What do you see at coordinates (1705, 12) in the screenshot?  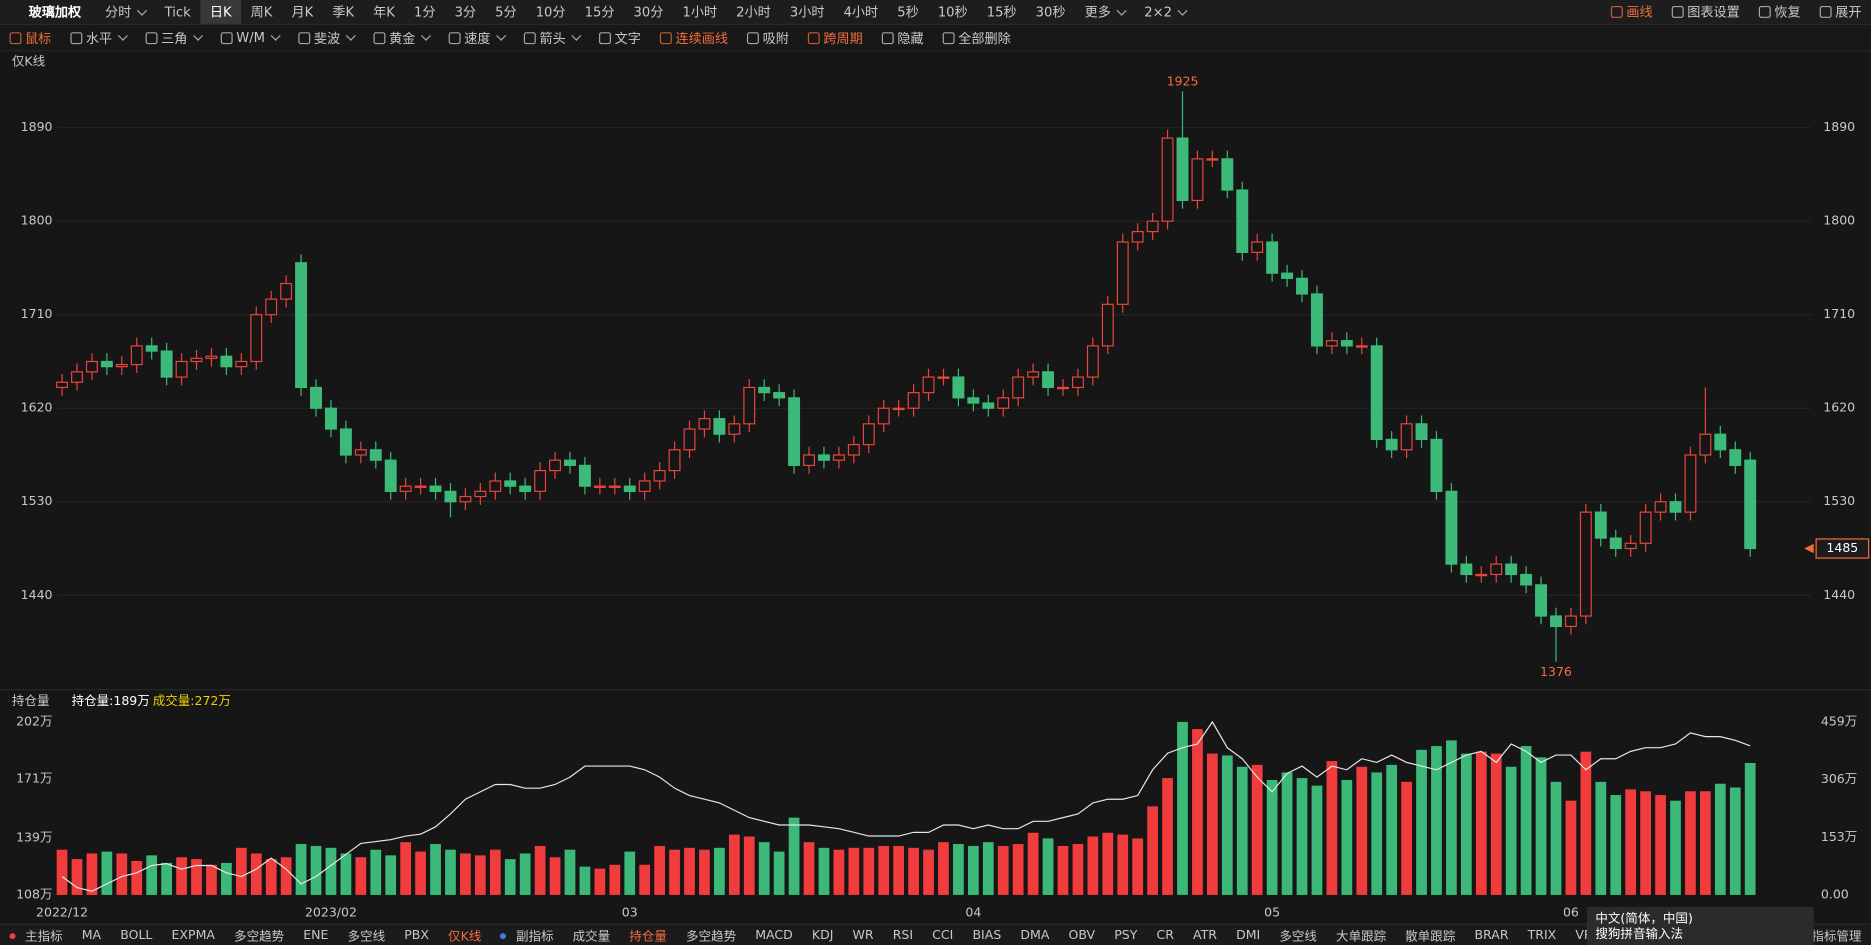 I see `tool-button: 图表设置` at bounding box center [1705, 12].